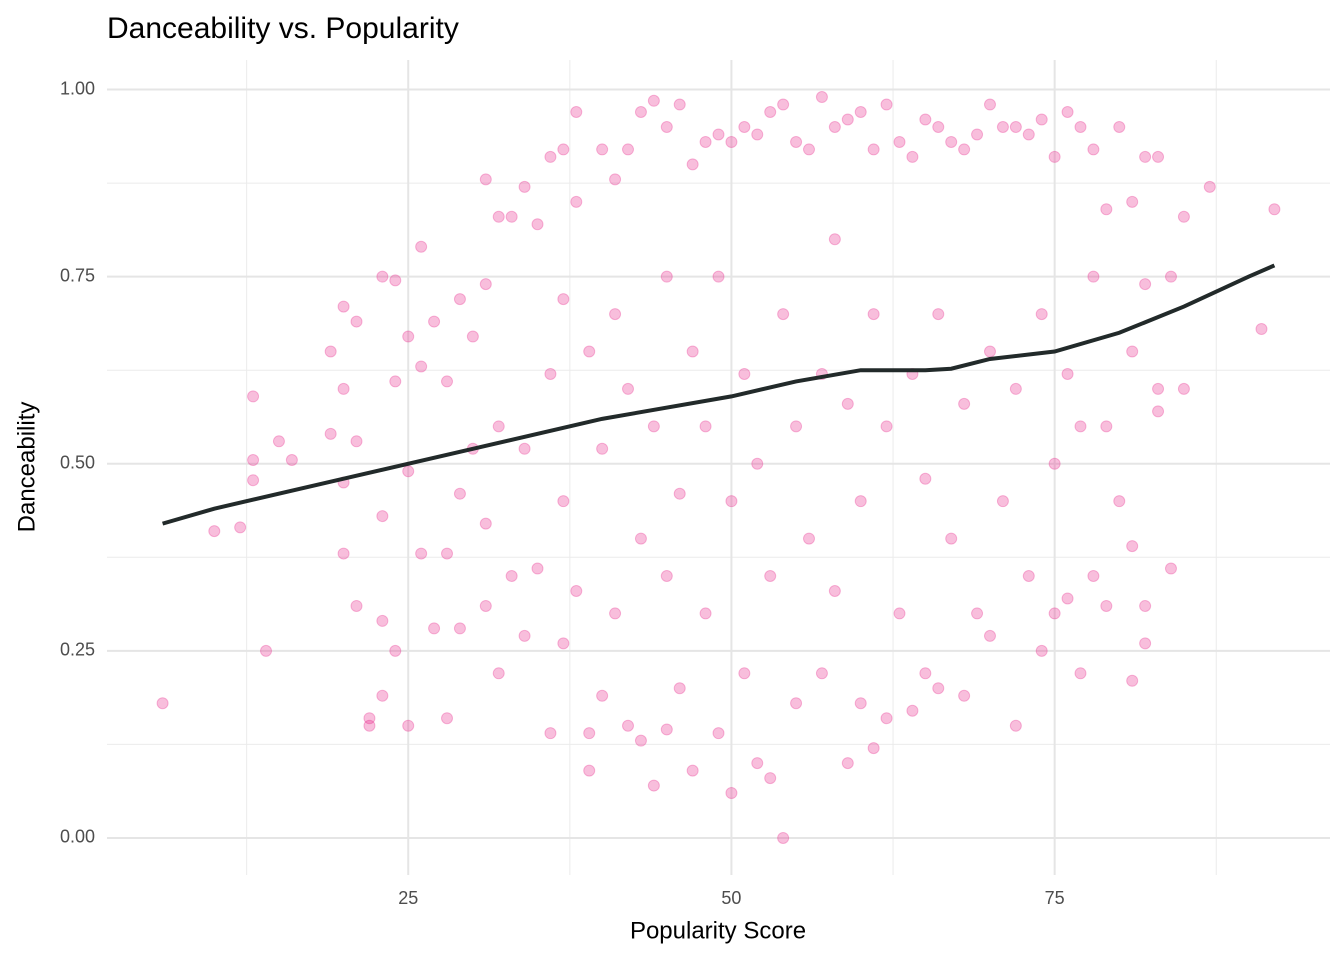 Image resolution: width=1344 pixels, height=960 pixels. What do you see at coordinates (408, 898) in the screenshot?
I see `x-tick-label: 25` at bounding box center [408, 898].